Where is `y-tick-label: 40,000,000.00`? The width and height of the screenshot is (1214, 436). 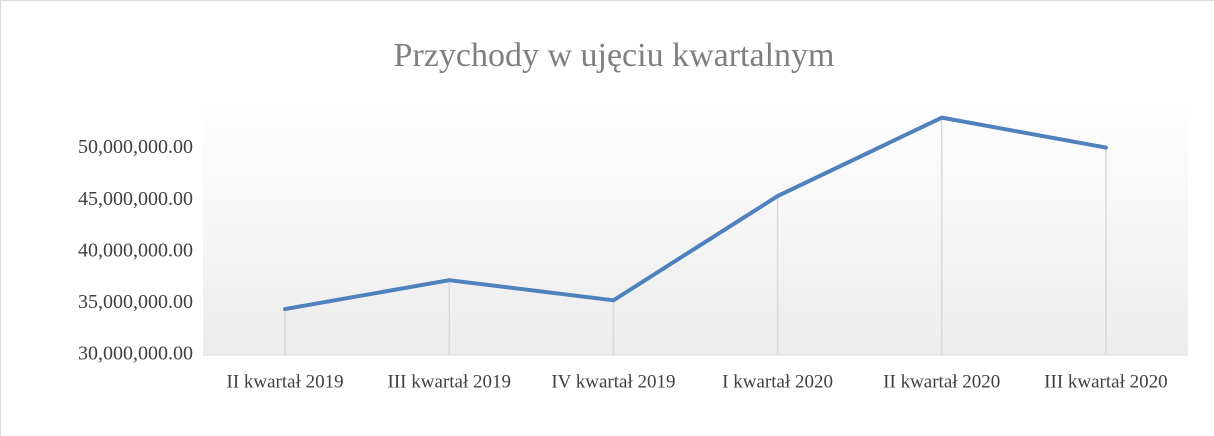 y-tick-label: 40,000,000.00 is located at coordinates (135, 250).